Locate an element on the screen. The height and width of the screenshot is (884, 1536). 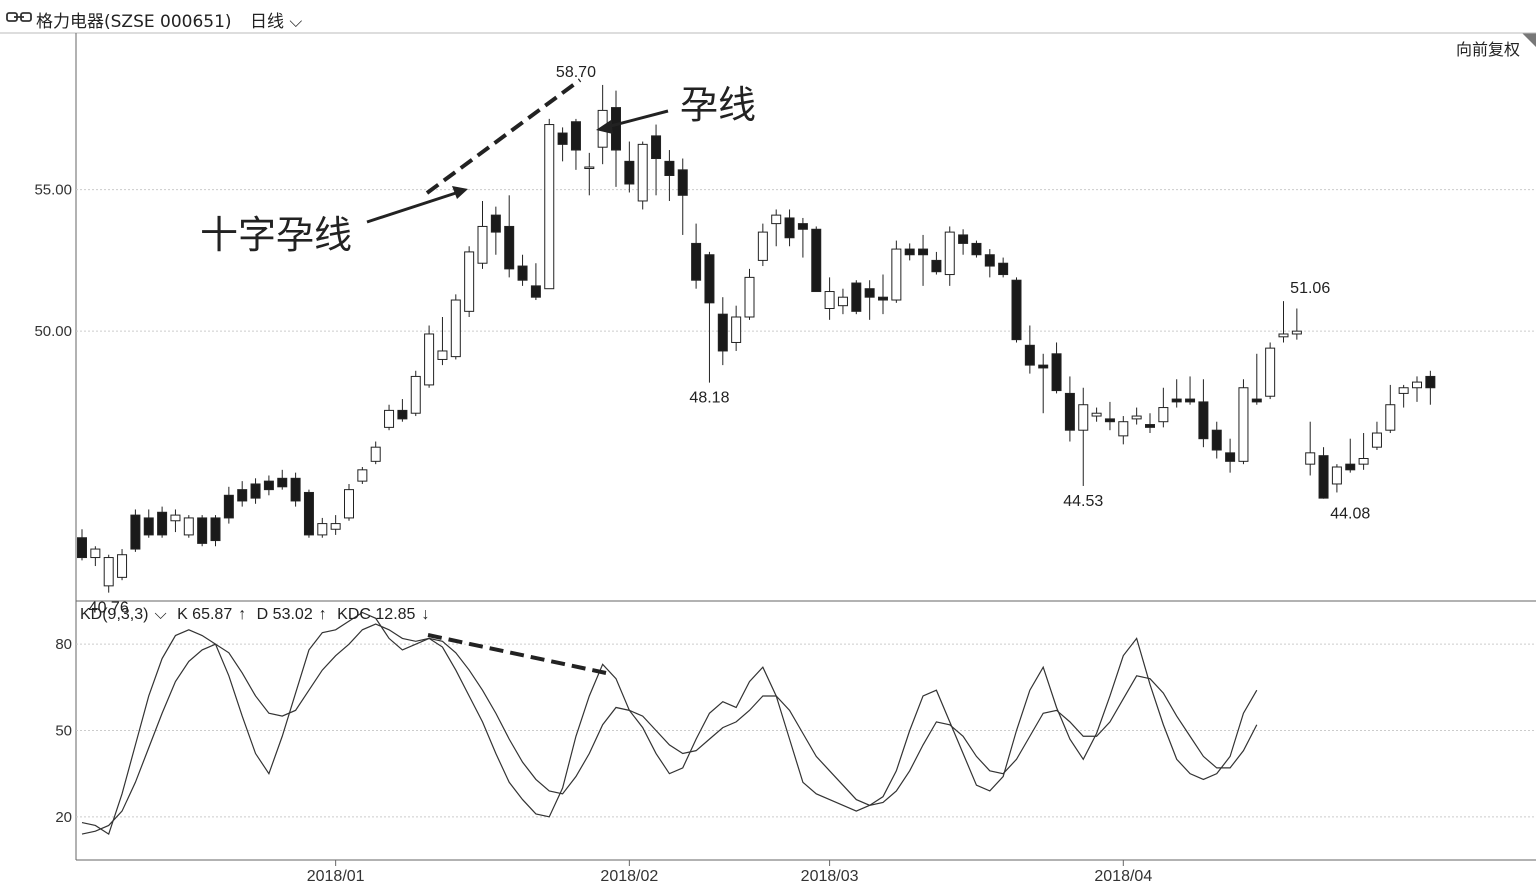
kd-d-value: D 53.02 is located at coordinates (284, 614).